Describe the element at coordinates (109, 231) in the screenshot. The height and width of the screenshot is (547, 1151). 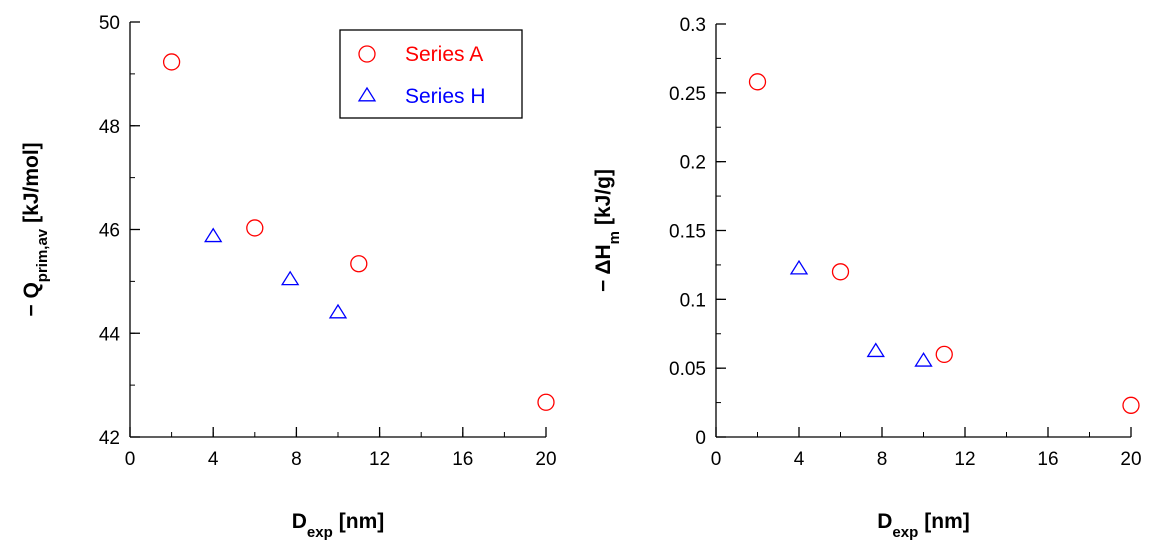
I see `y-tick-label: 46` at that location.